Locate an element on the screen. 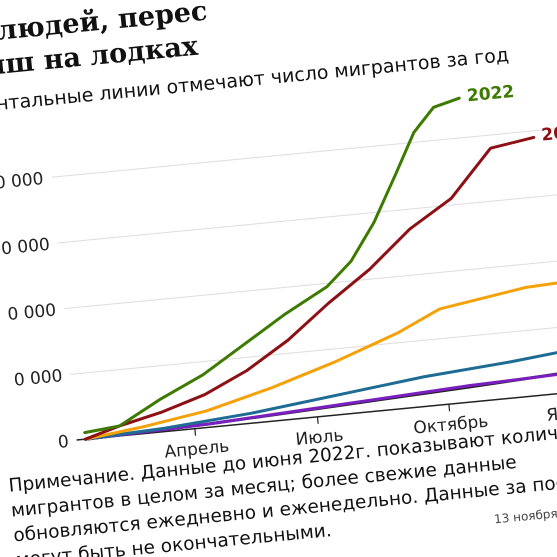  series-label: 2022 is located at coordinates (490, 94).